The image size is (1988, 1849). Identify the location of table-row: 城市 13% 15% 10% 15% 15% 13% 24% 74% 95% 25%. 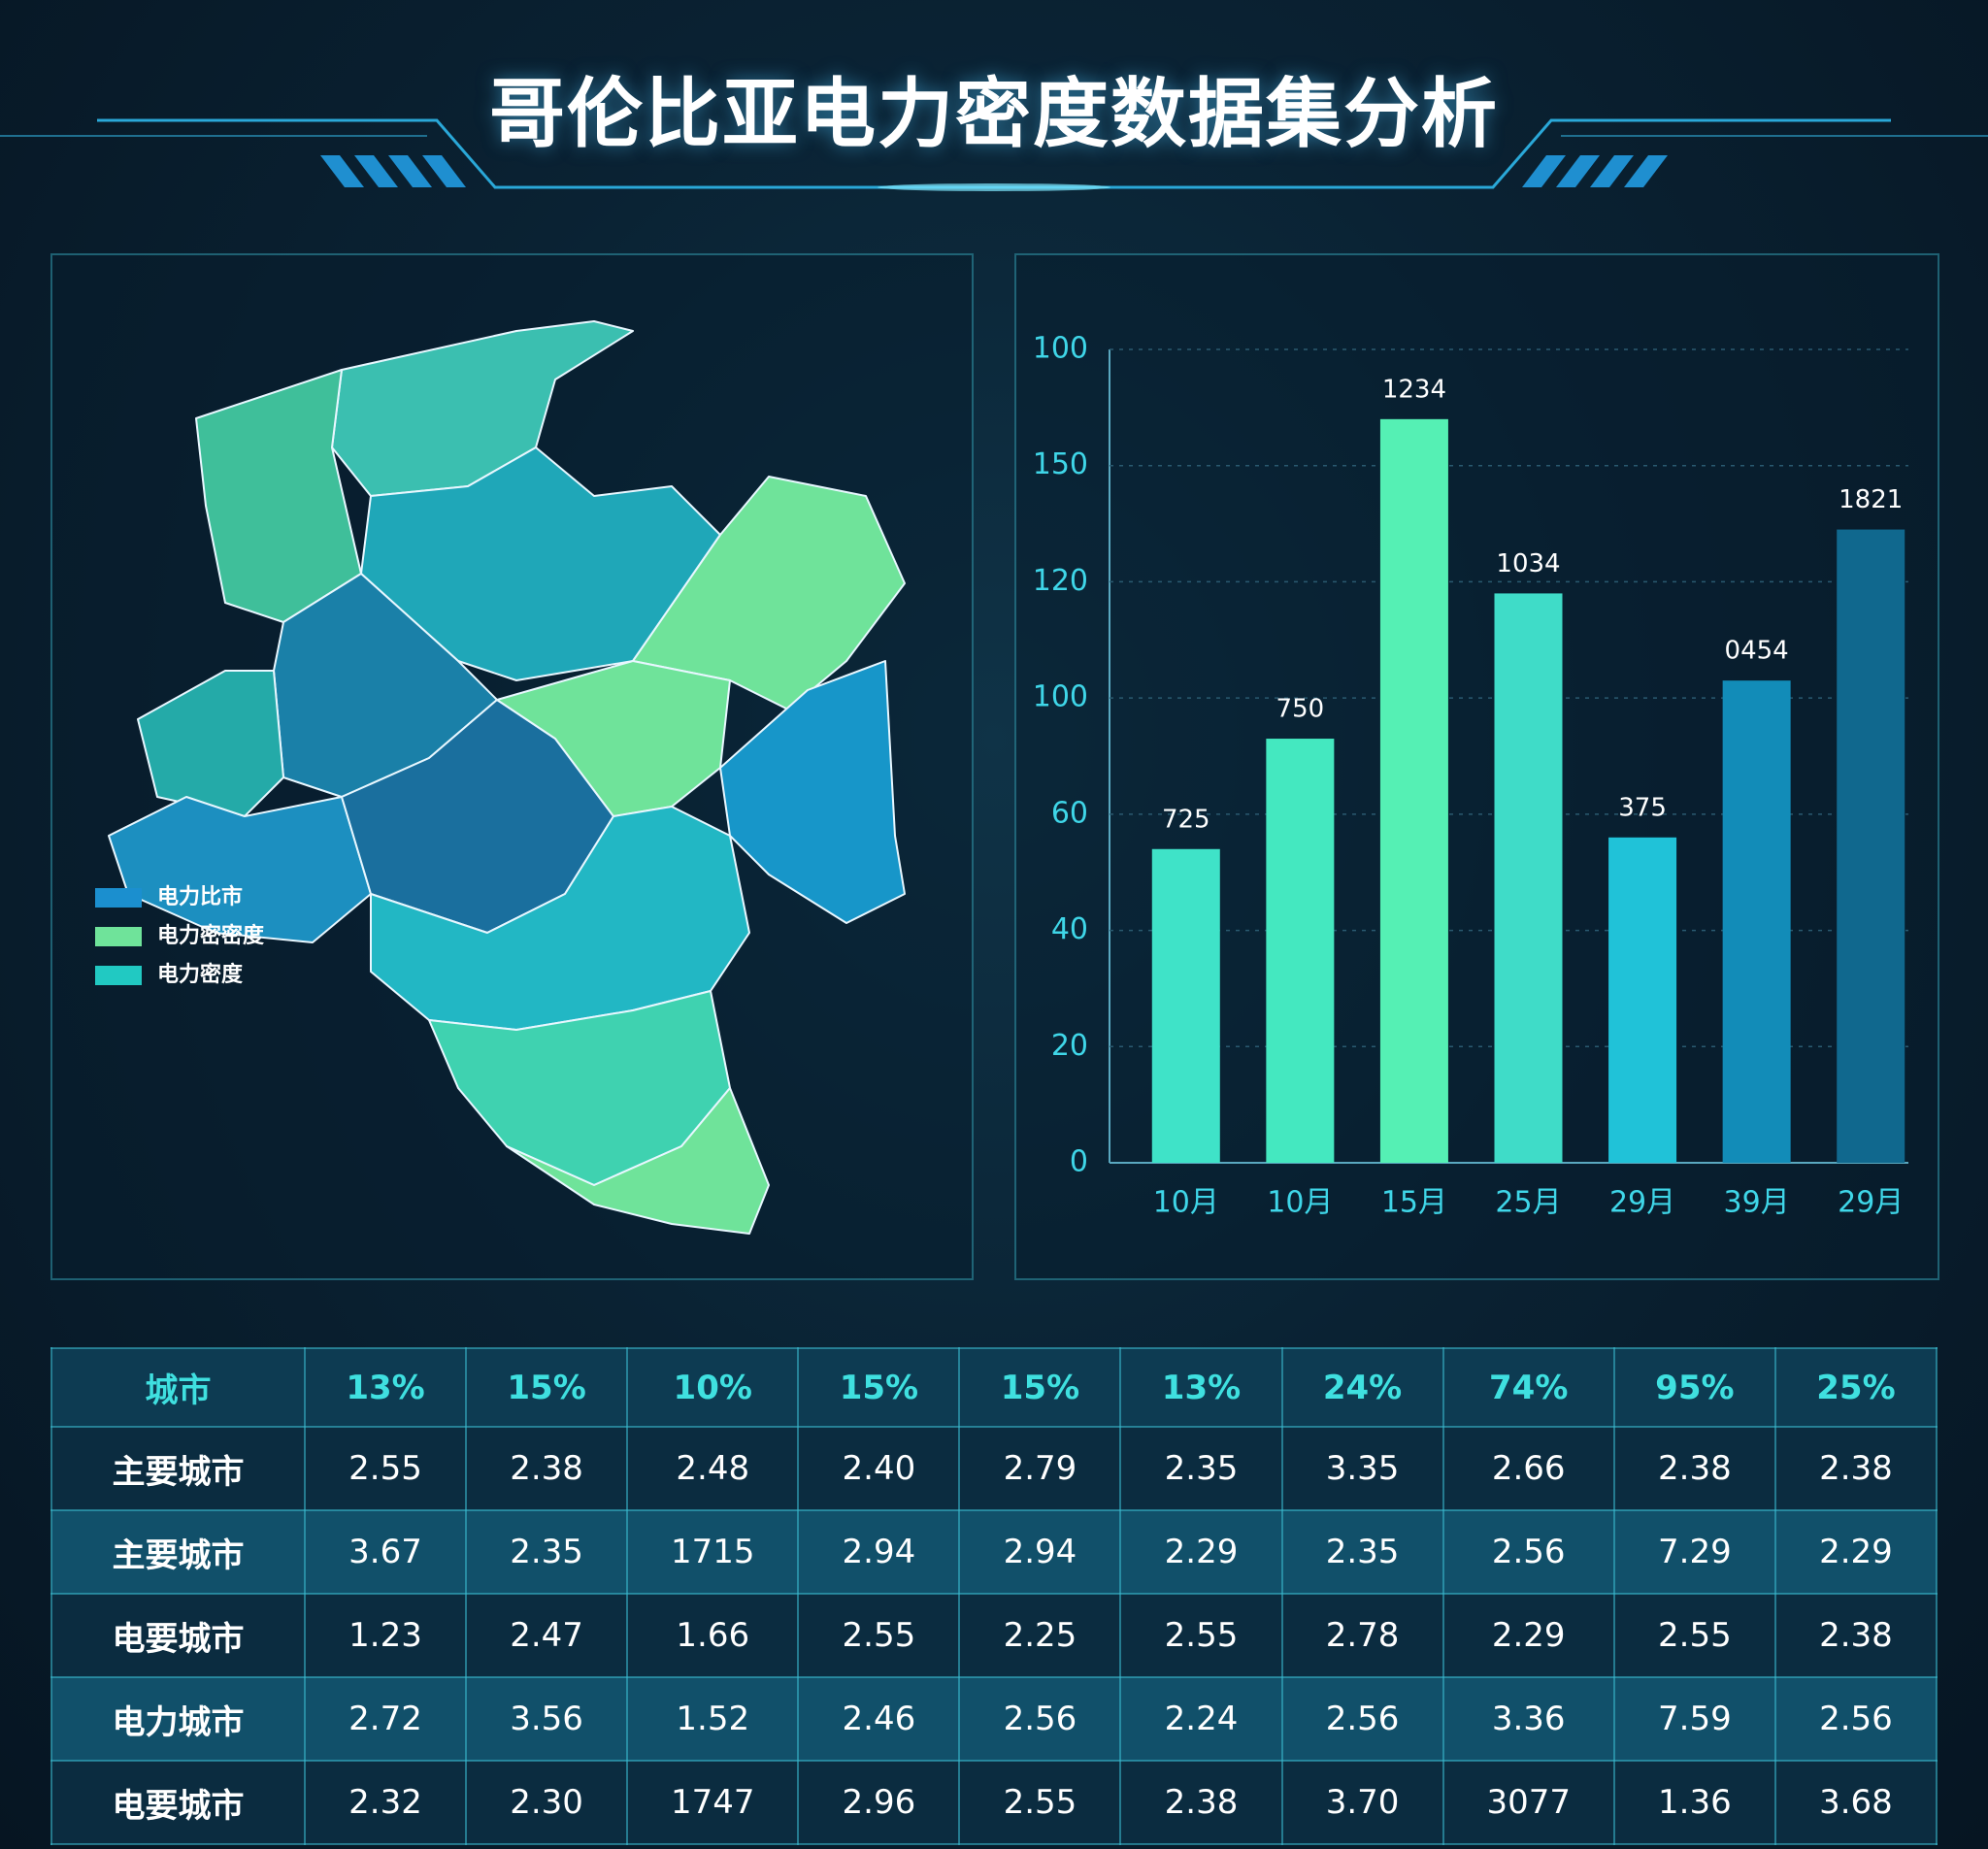
(994, 1388).